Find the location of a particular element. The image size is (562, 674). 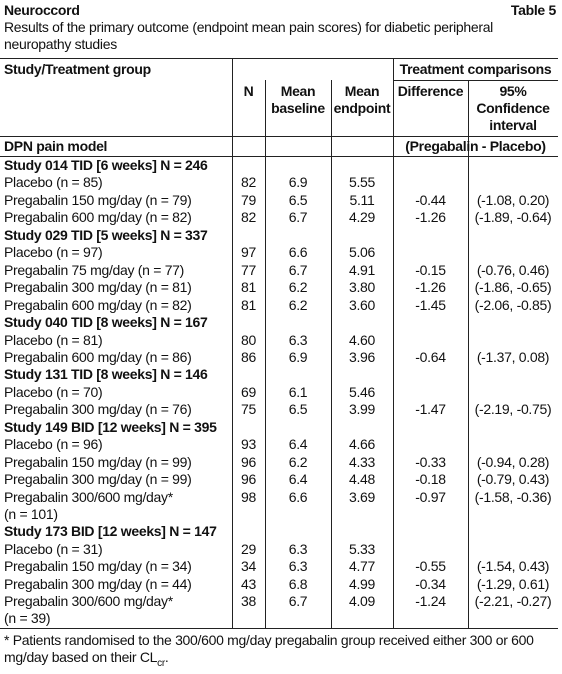

treatment-label: Pregabalin 300 mg/day (n = 76) is located at coordinates (98, 409).